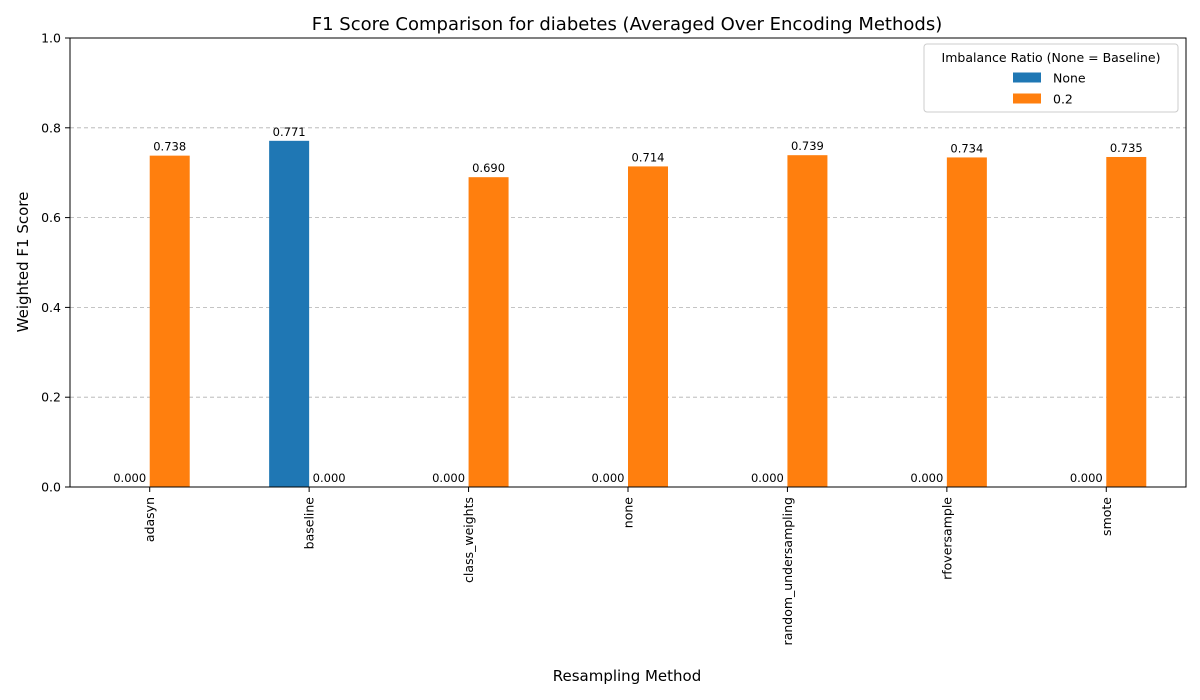  I want to click on bar-0_2-adasyn, so click(169, 321).